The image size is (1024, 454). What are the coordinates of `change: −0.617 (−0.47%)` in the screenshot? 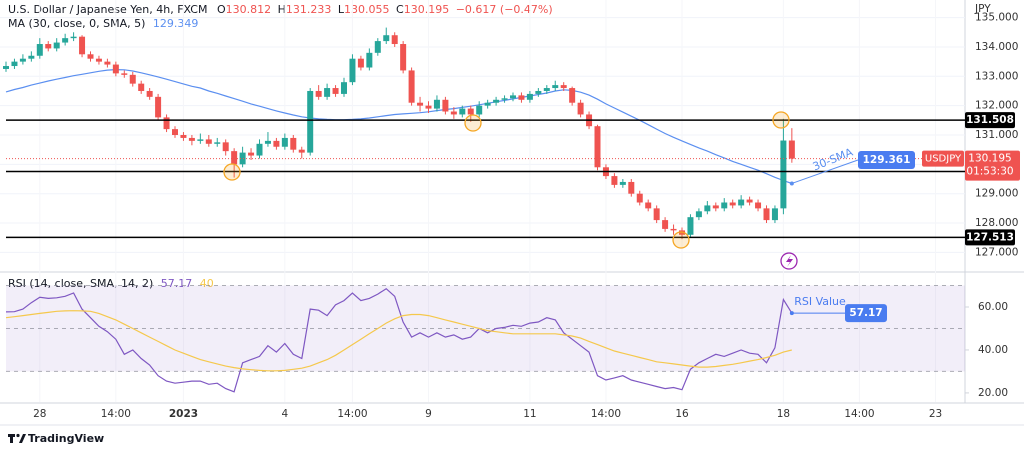 It's located at (504, 9).